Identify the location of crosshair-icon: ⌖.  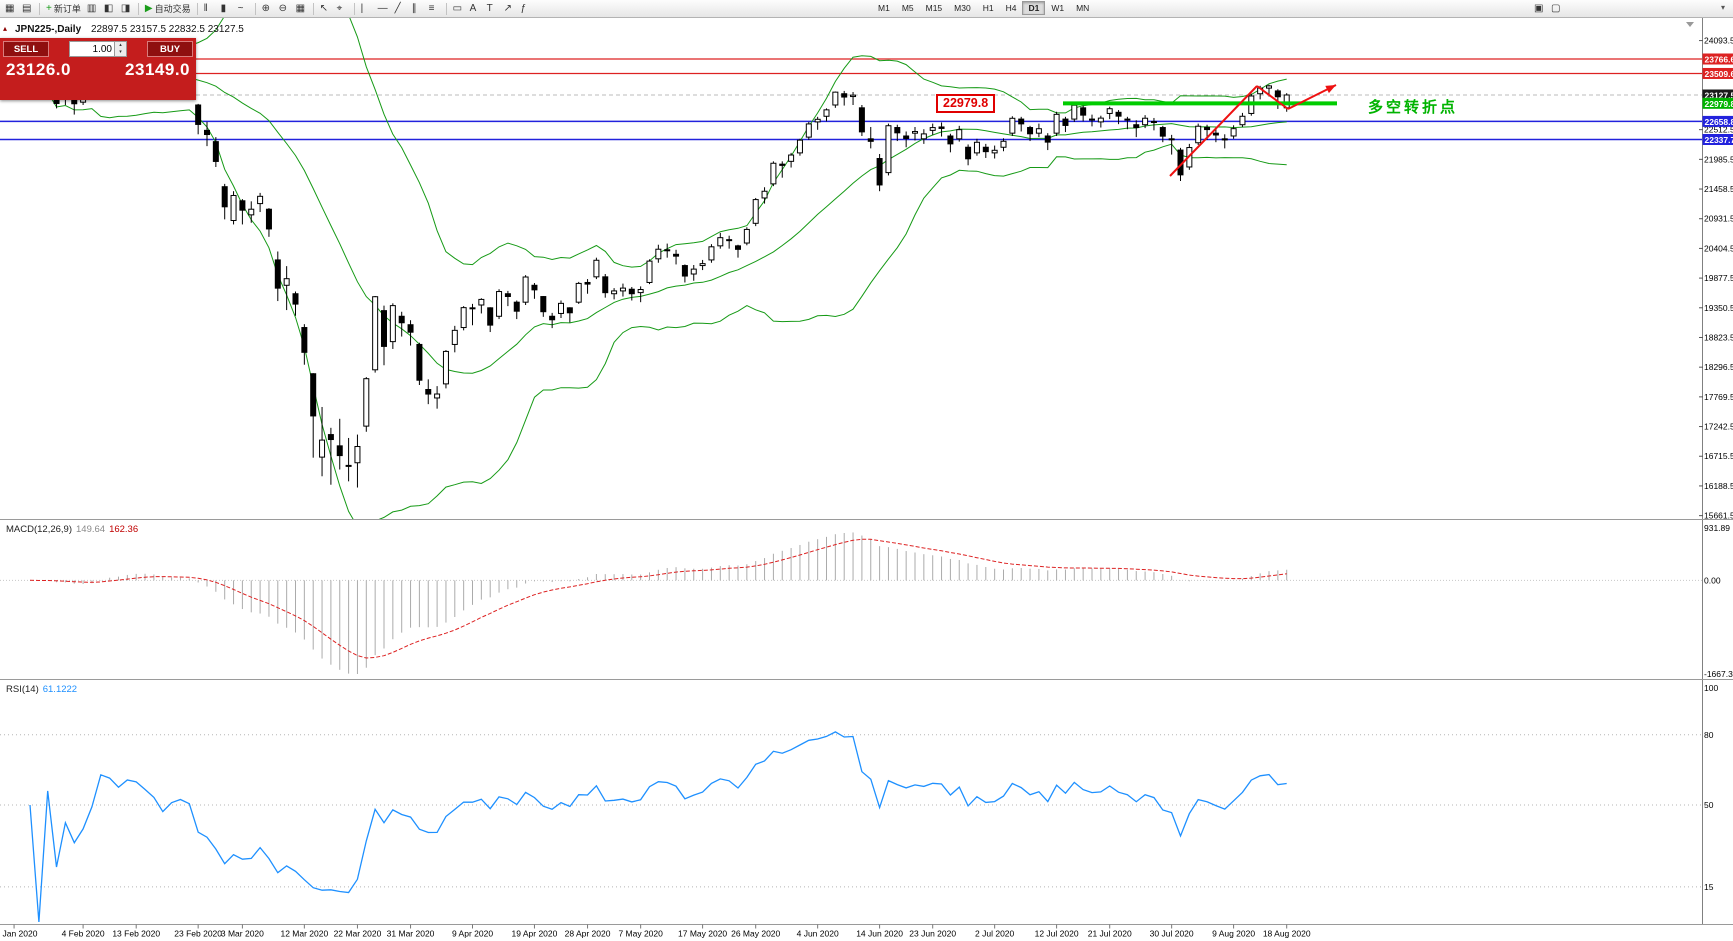
(339, 8).